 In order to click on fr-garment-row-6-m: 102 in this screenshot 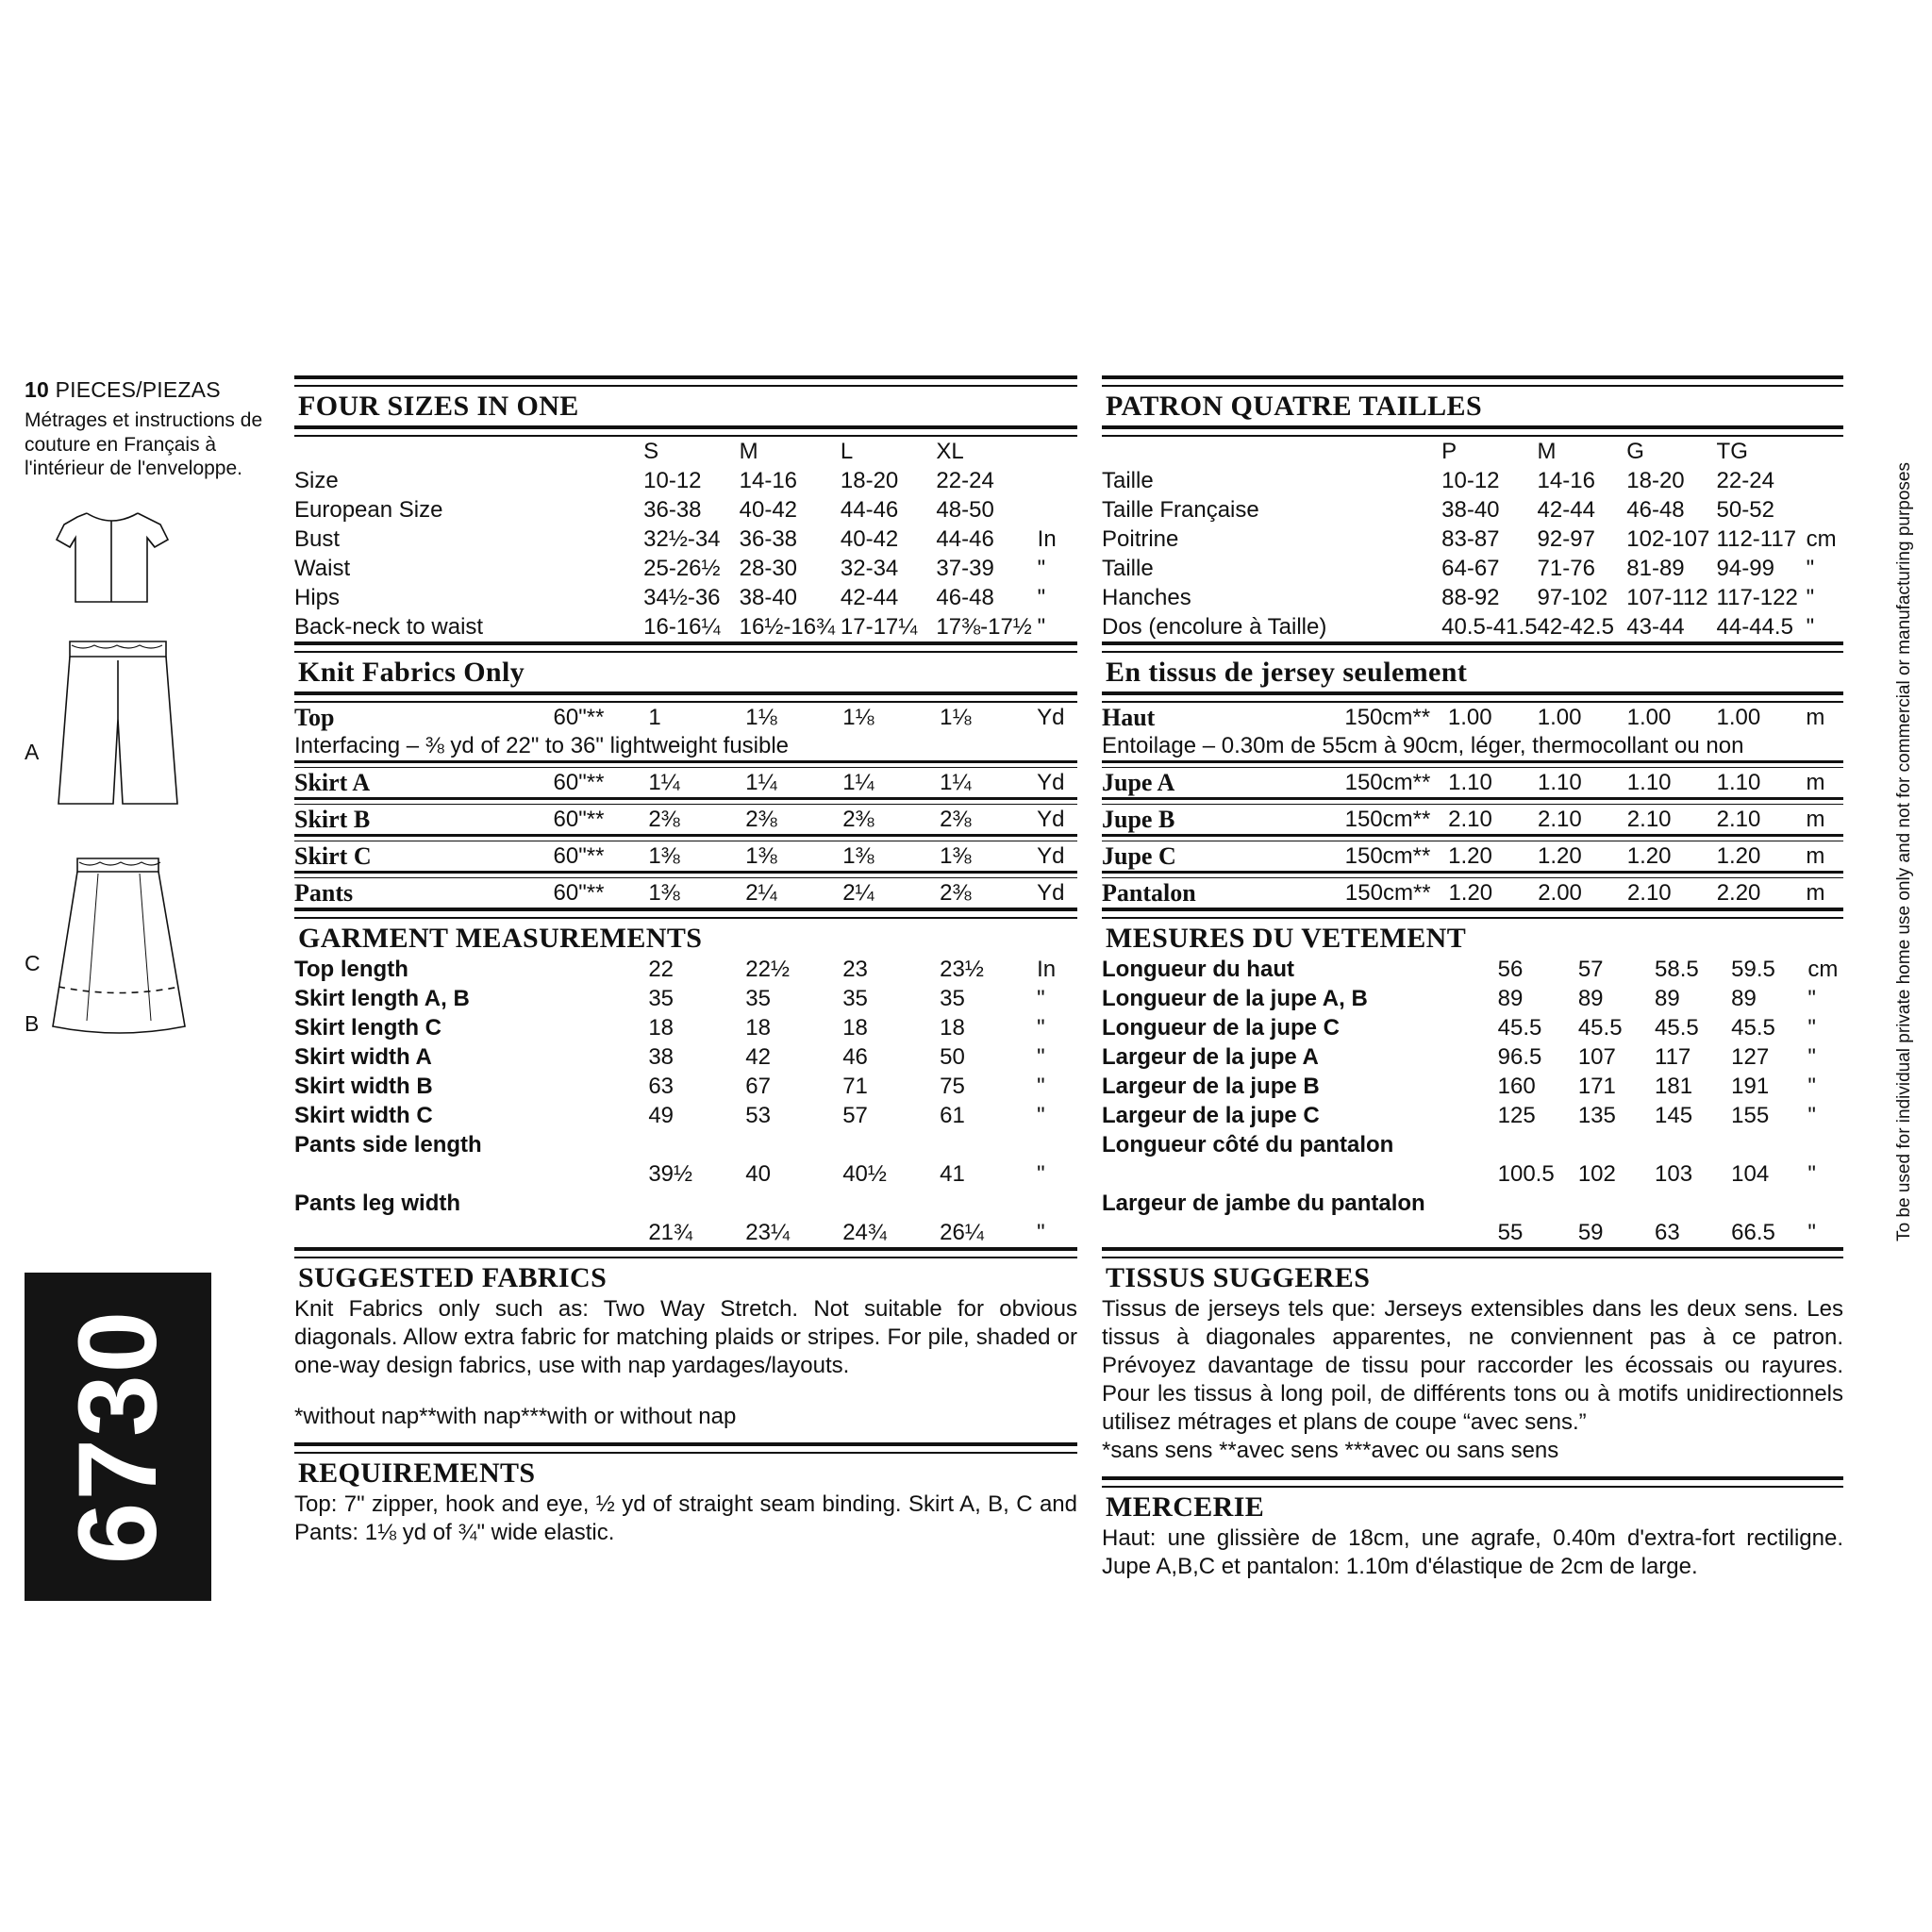, I will do `click(1596, 1174)`.